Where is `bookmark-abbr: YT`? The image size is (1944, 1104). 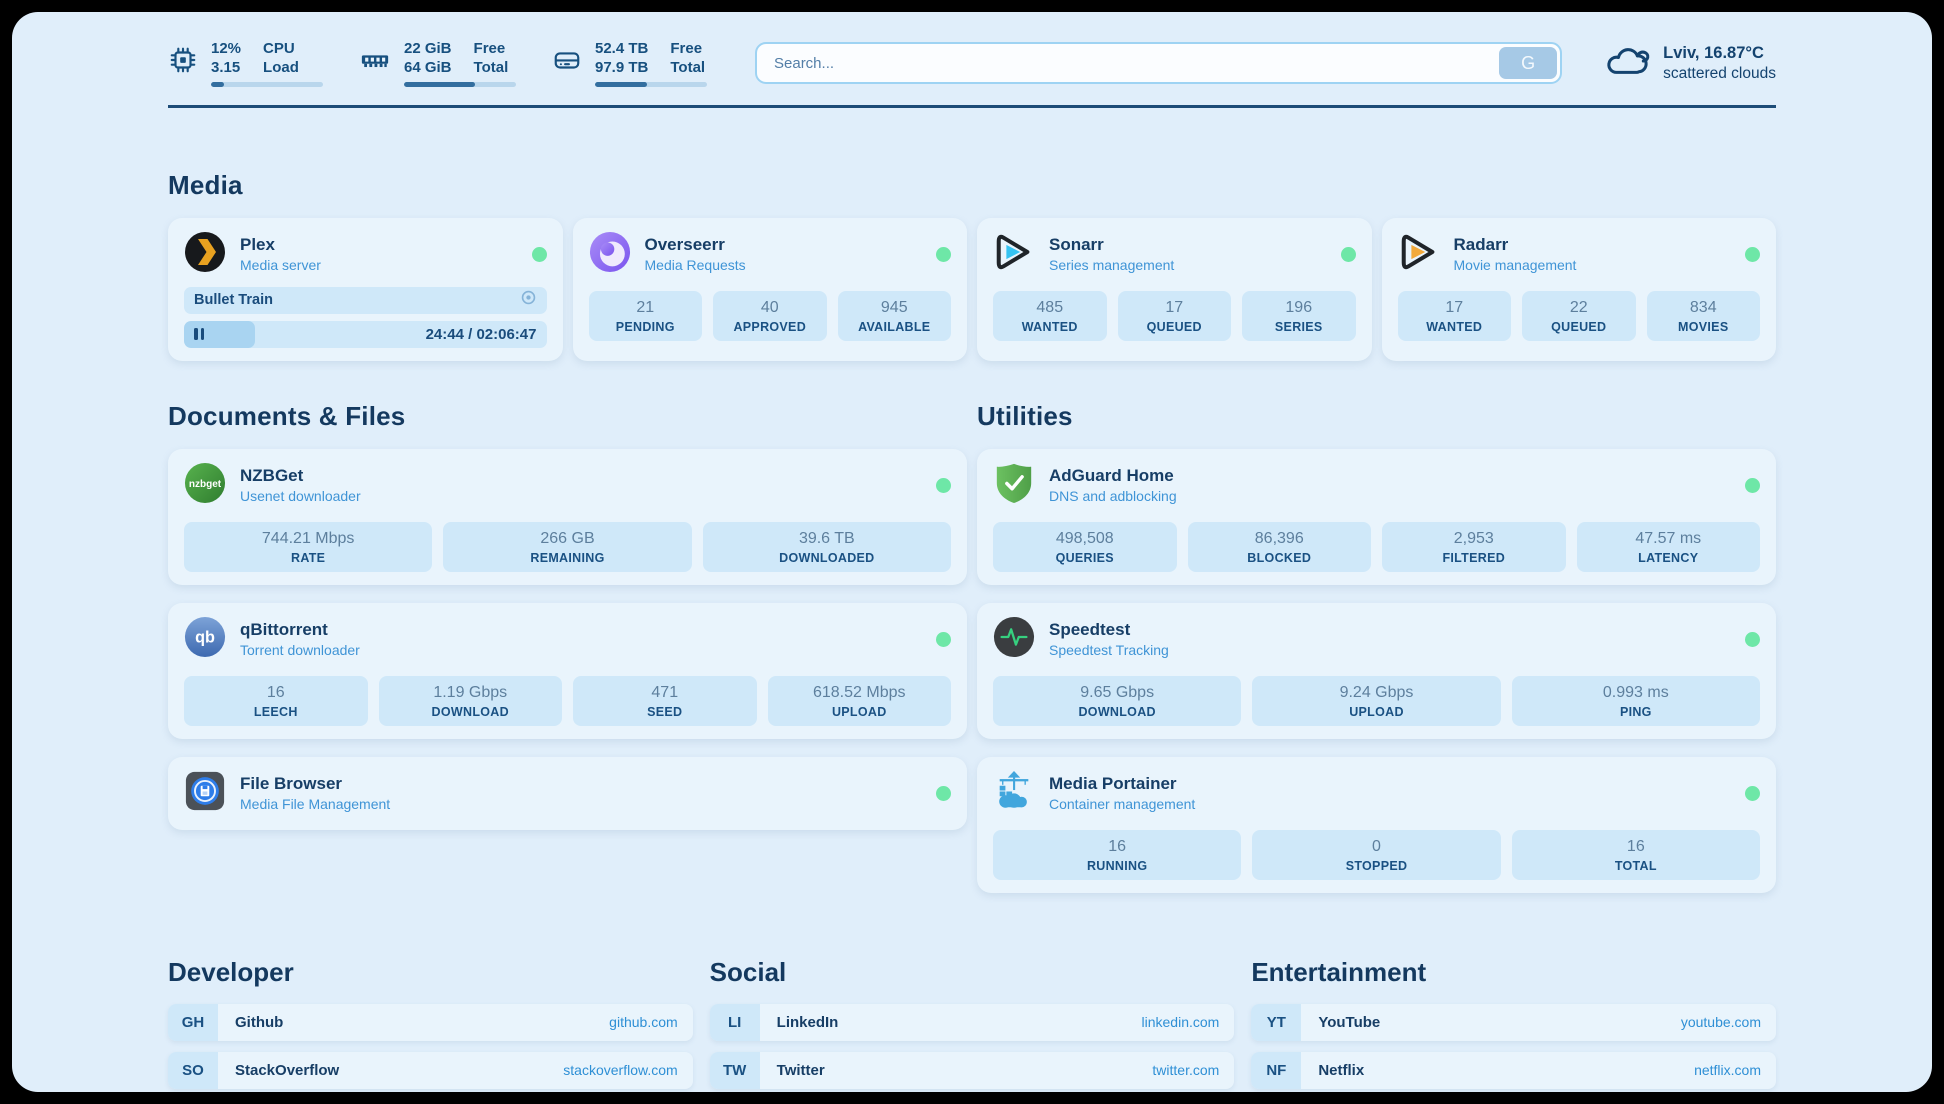 bookmark-abbr: YT is located at coordinates (1276, 1022).